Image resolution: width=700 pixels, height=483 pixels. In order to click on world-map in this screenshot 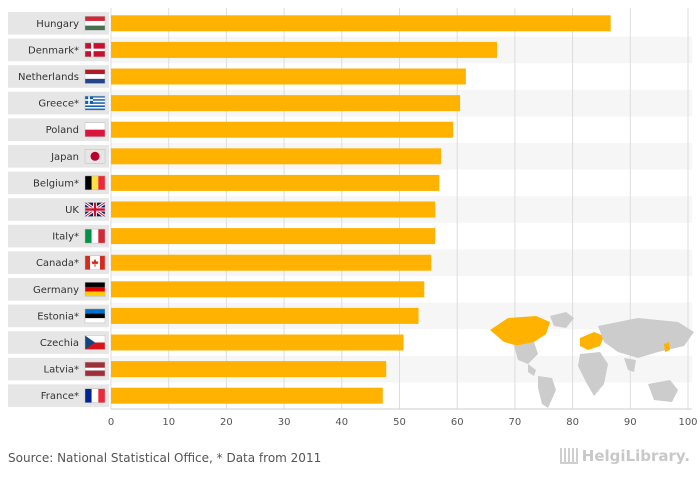, I will do `click(592, 360)`.